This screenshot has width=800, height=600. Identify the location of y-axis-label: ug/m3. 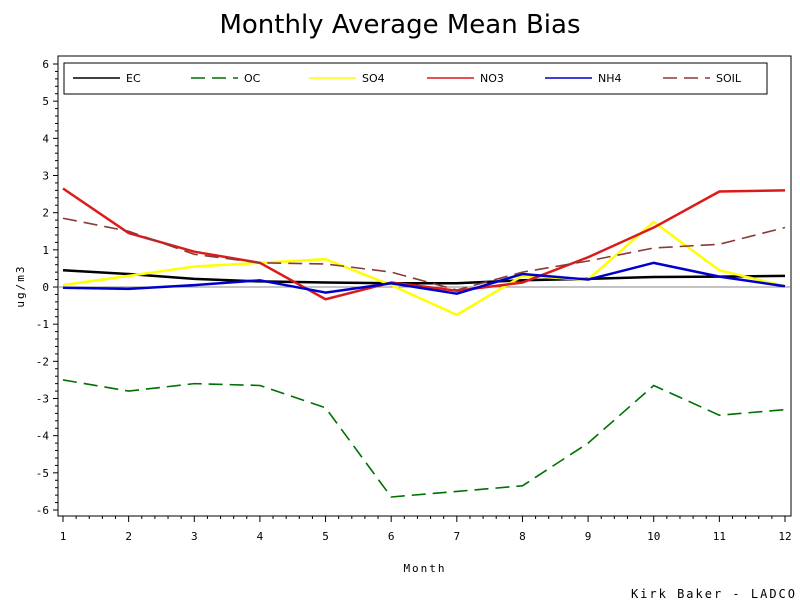
(20, 285).